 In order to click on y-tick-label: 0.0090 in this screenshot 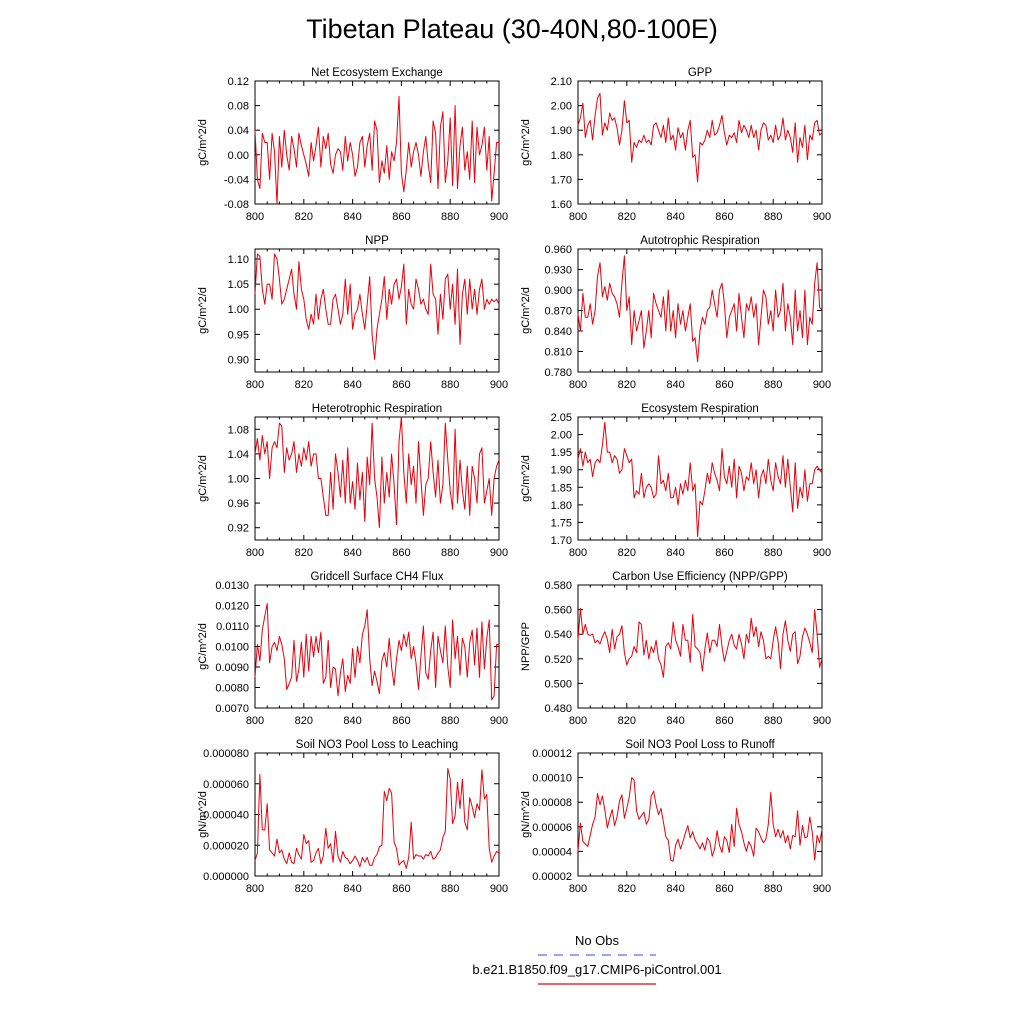, I will do `click(232, 668)`.